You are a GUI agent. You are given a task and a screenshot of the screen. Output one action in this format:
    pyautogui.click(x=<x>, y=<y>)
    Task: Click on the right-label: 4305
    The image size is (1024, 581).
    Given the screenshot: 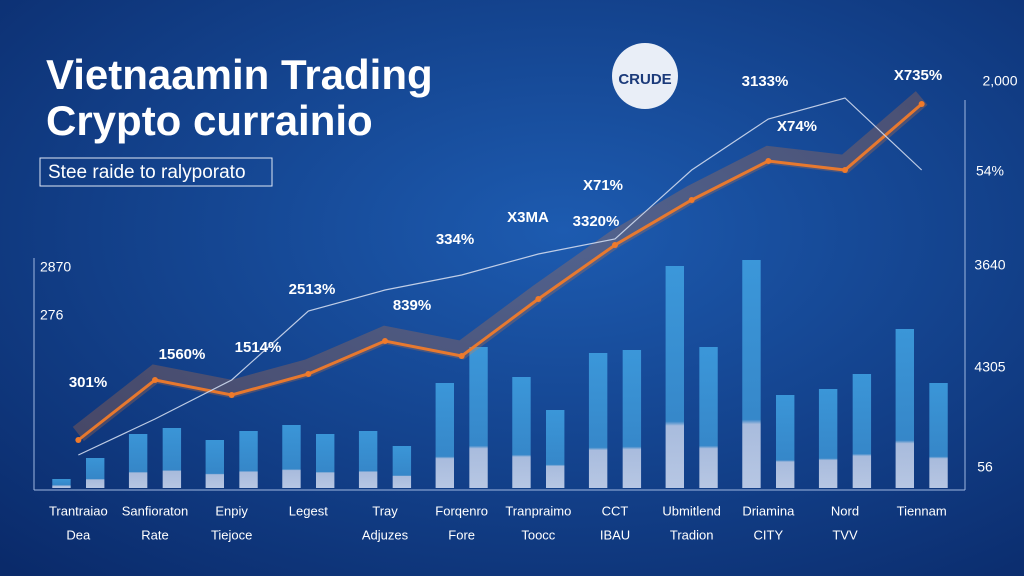 What is the action you would take?
    pyautogui.click(x=989, y=367)
    